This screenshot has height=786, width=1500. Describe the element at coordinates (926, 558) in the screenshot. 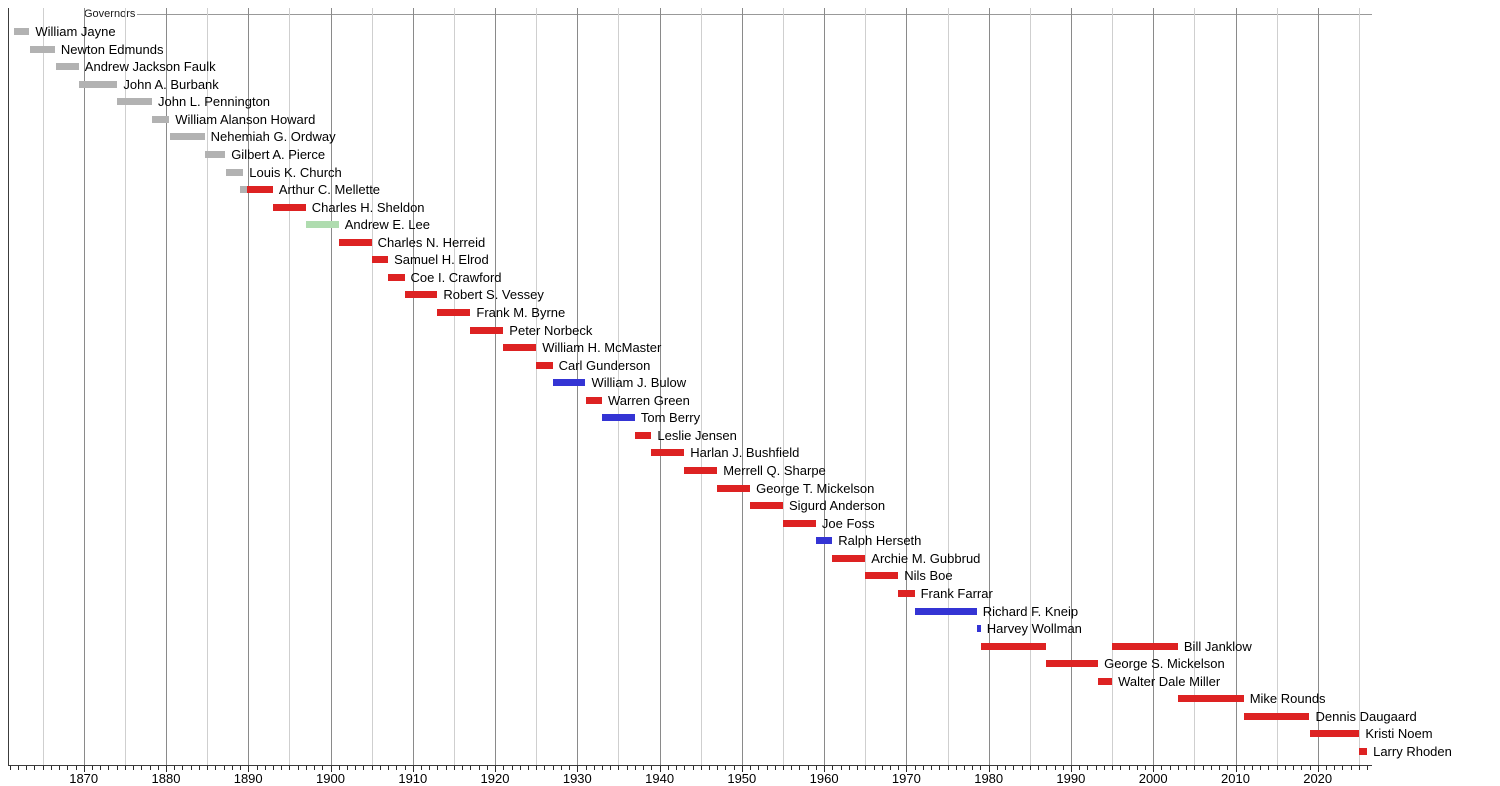

I see `governor-name-label: Archie M. Gubbrud` at that location.